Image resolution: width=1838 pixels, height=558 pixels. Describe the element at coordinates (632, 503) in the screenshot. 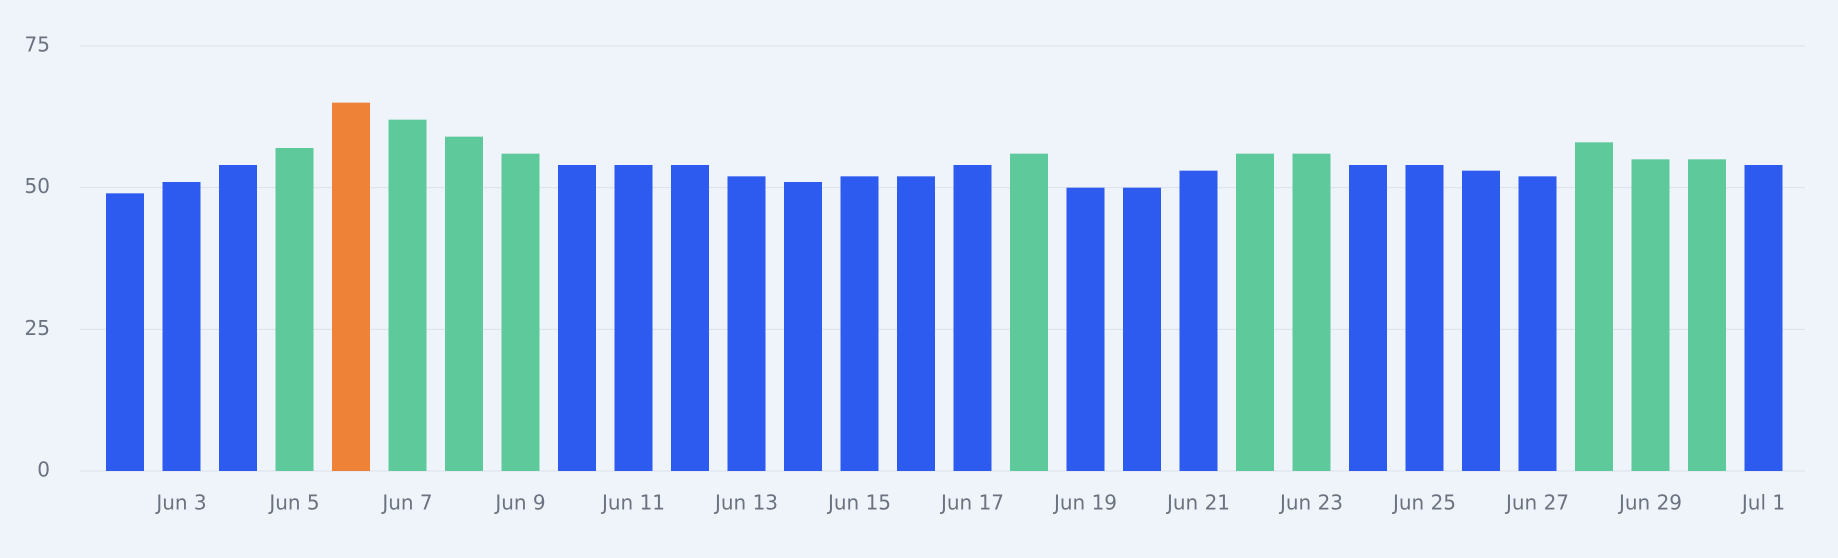

I see `x-tick-label: Jun 11` at that location.